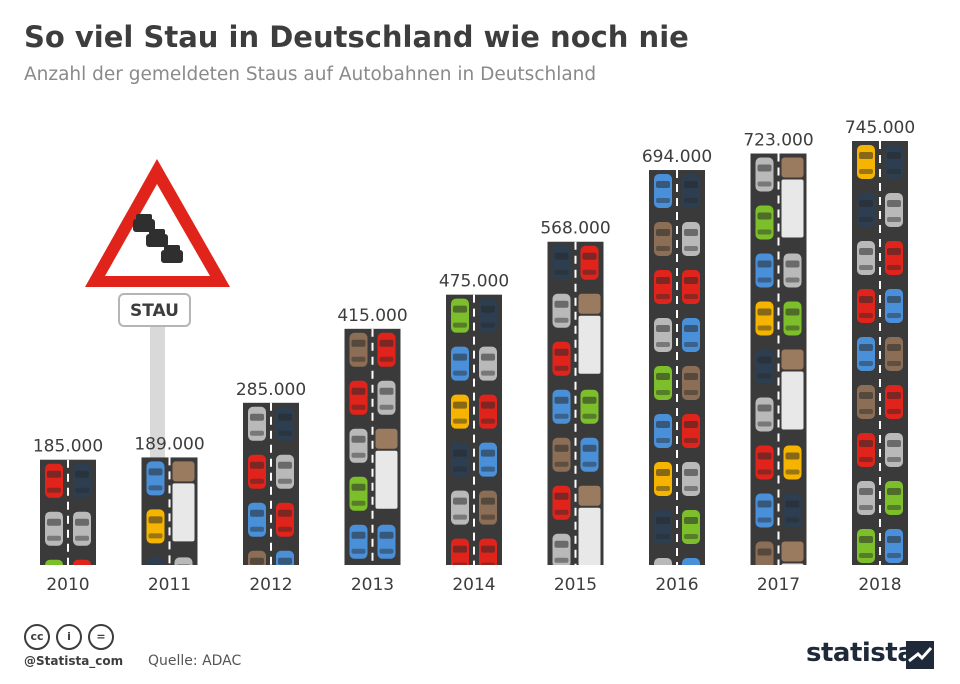 The width and height of the screenshot is (960, 684). What do you see at coordinates (677, 157) in the screenshot?
I see `value-label: 694.000` at bounding box center [677, 157].